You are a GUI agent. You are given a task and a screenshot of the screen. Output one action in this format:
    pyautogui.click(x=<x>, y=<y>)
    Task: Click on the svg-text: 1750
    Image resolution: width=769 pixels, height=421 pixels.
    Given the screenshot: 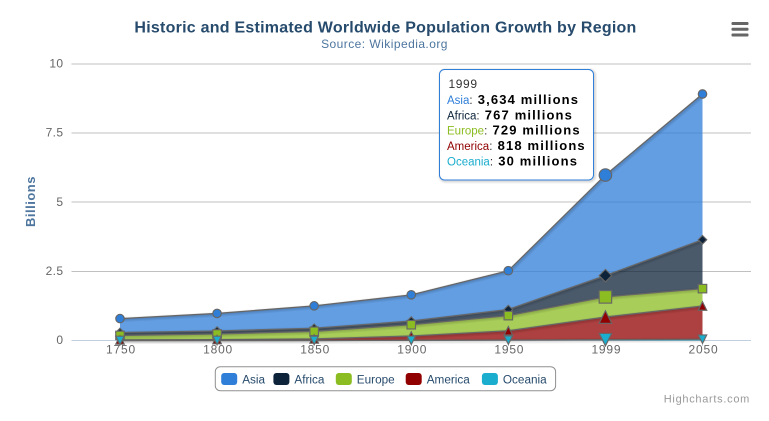 What is the action you would take?
    pyautogui.click(x=121, y=350)
    